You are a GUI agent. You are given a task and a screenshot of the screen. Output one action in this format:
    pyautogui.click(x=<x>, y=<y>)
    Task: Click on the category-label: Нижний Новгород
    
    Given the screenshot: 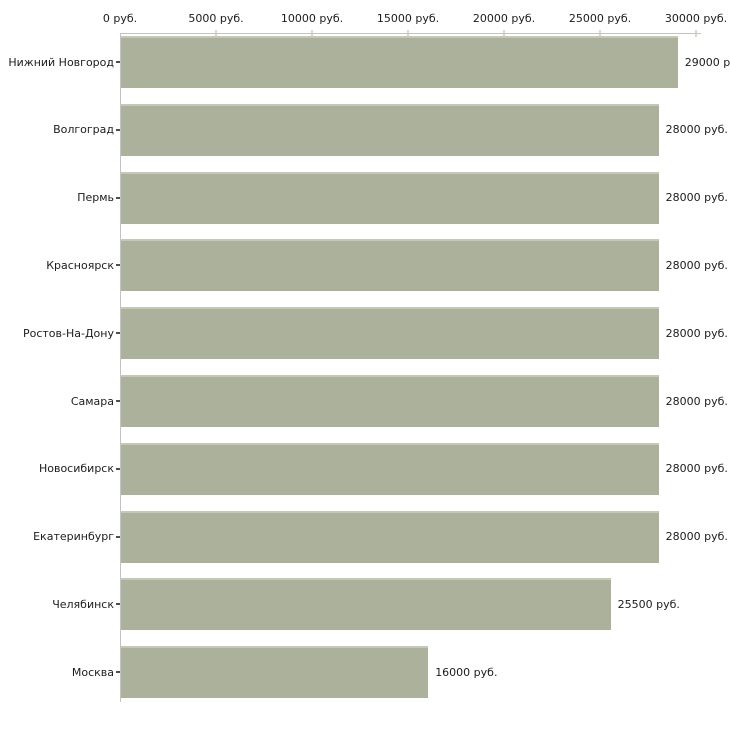 What is the action you would take?
    pyautogui.click(x=61, y=62)
    